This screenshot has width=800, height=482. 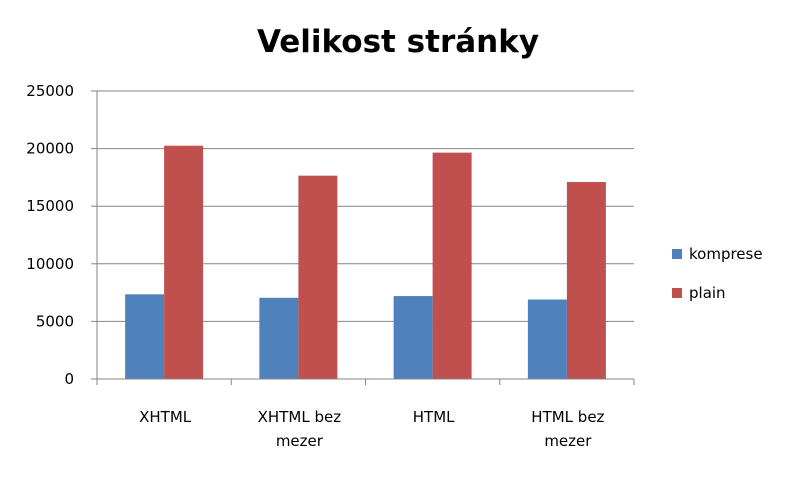 I want to click on x-category-label-1-1: mezer, so click(x=300, y=441).